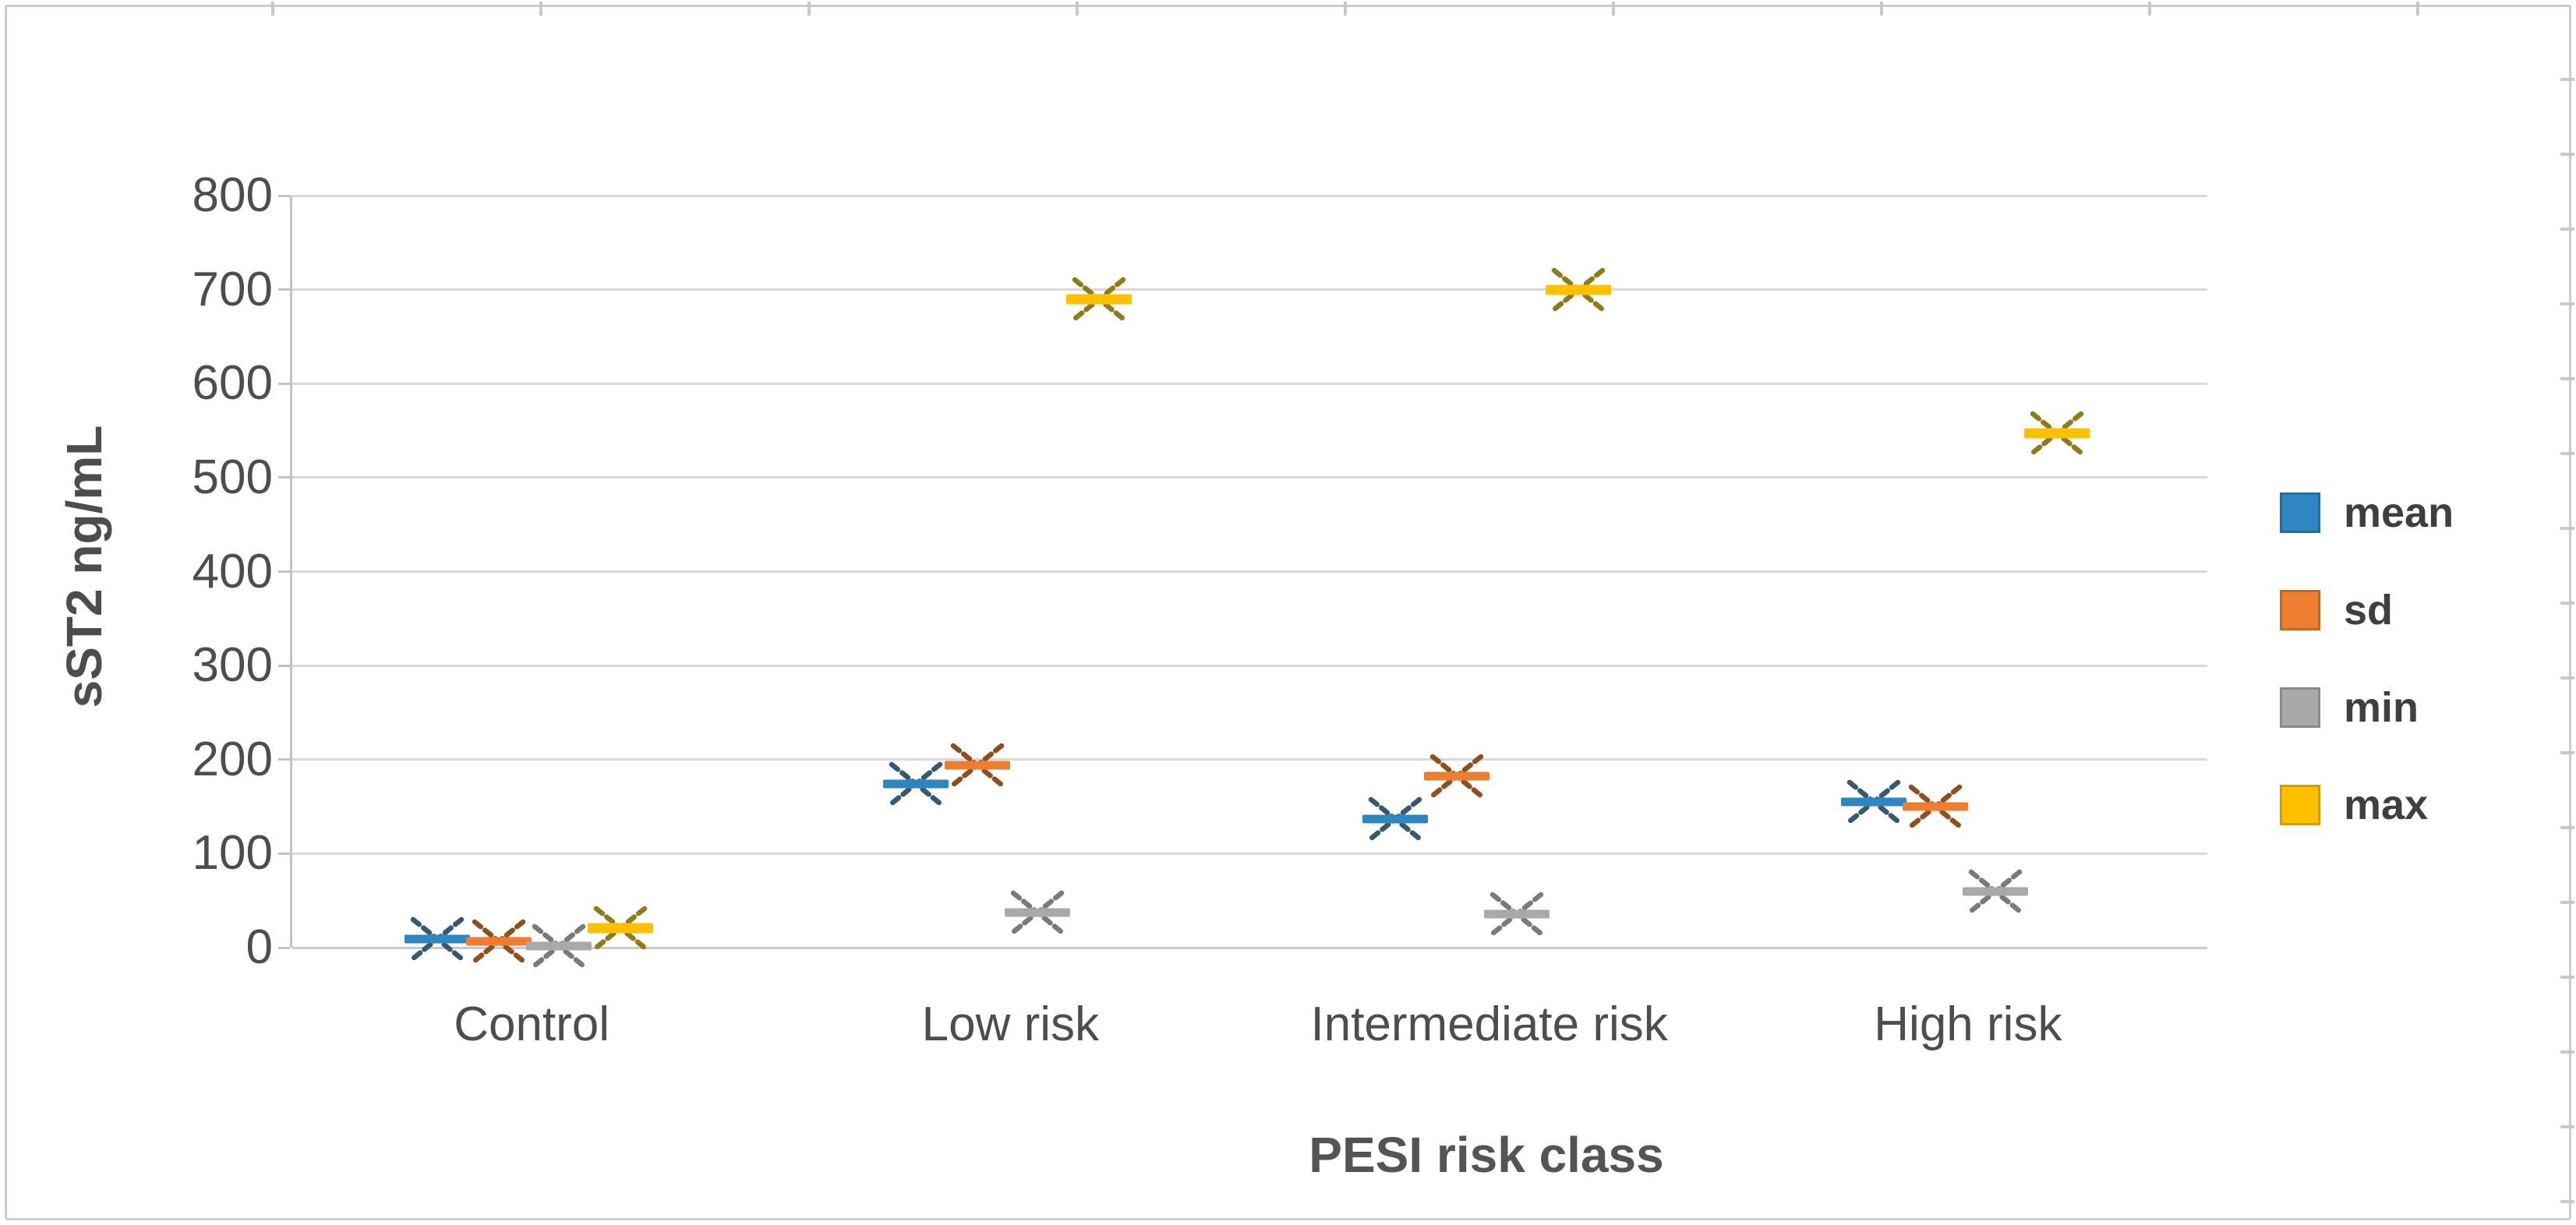  What do you see at coordinates (1578, 289) in the screenshot?
I see `marker-max-intermediate-risk` at bounding box center [1578, 289].